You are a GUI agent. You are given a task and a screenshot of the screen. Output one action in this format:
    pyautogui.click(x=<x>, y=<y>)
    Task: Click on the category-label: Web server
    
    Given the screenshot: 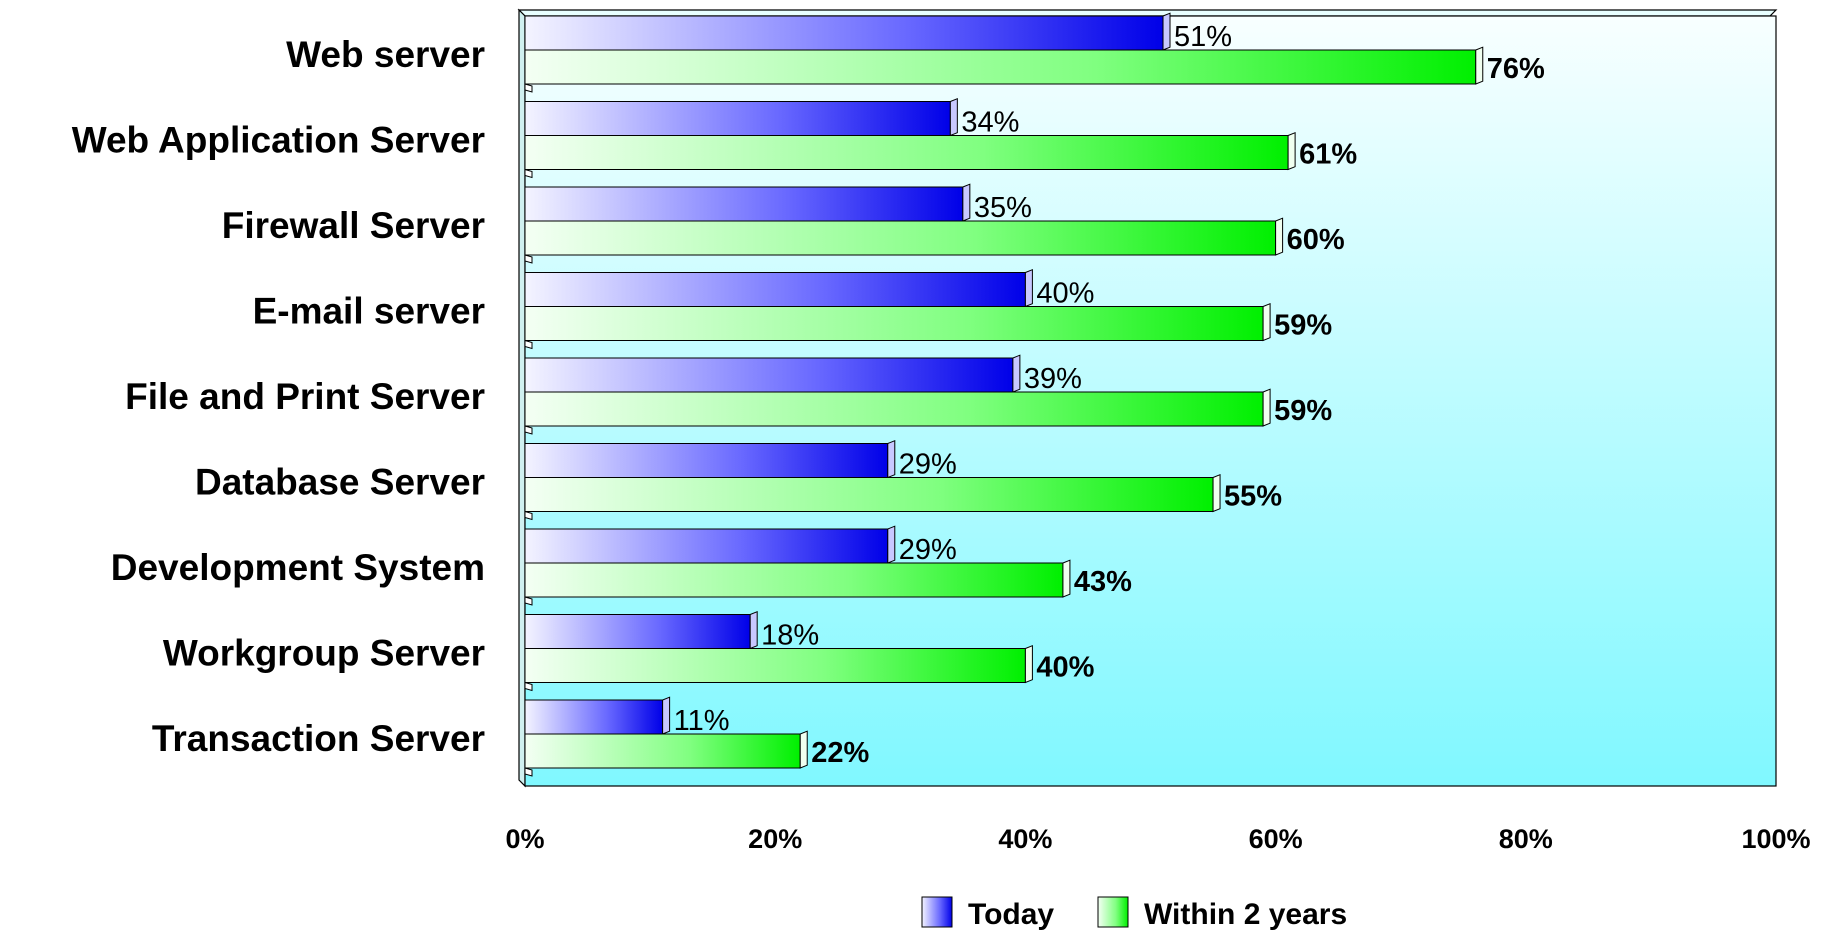 What is the action you would take?
    pyautogui.click(x=385, y=54)
    